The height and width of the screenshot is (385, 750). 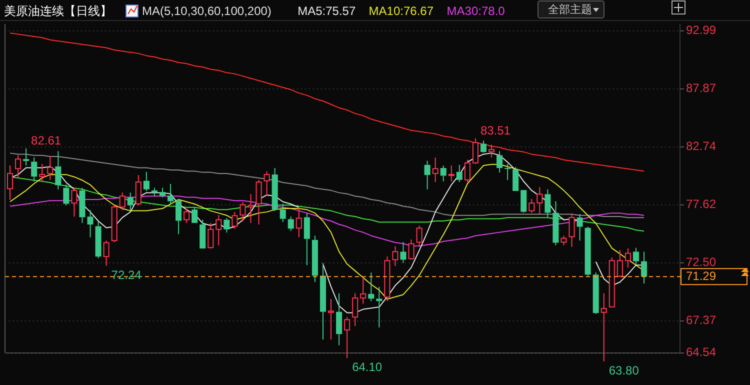 What do you see at coordinates (327, 11) in the screenshot?
I see `text: MA5:75.57` at bounding box center [327, 11].